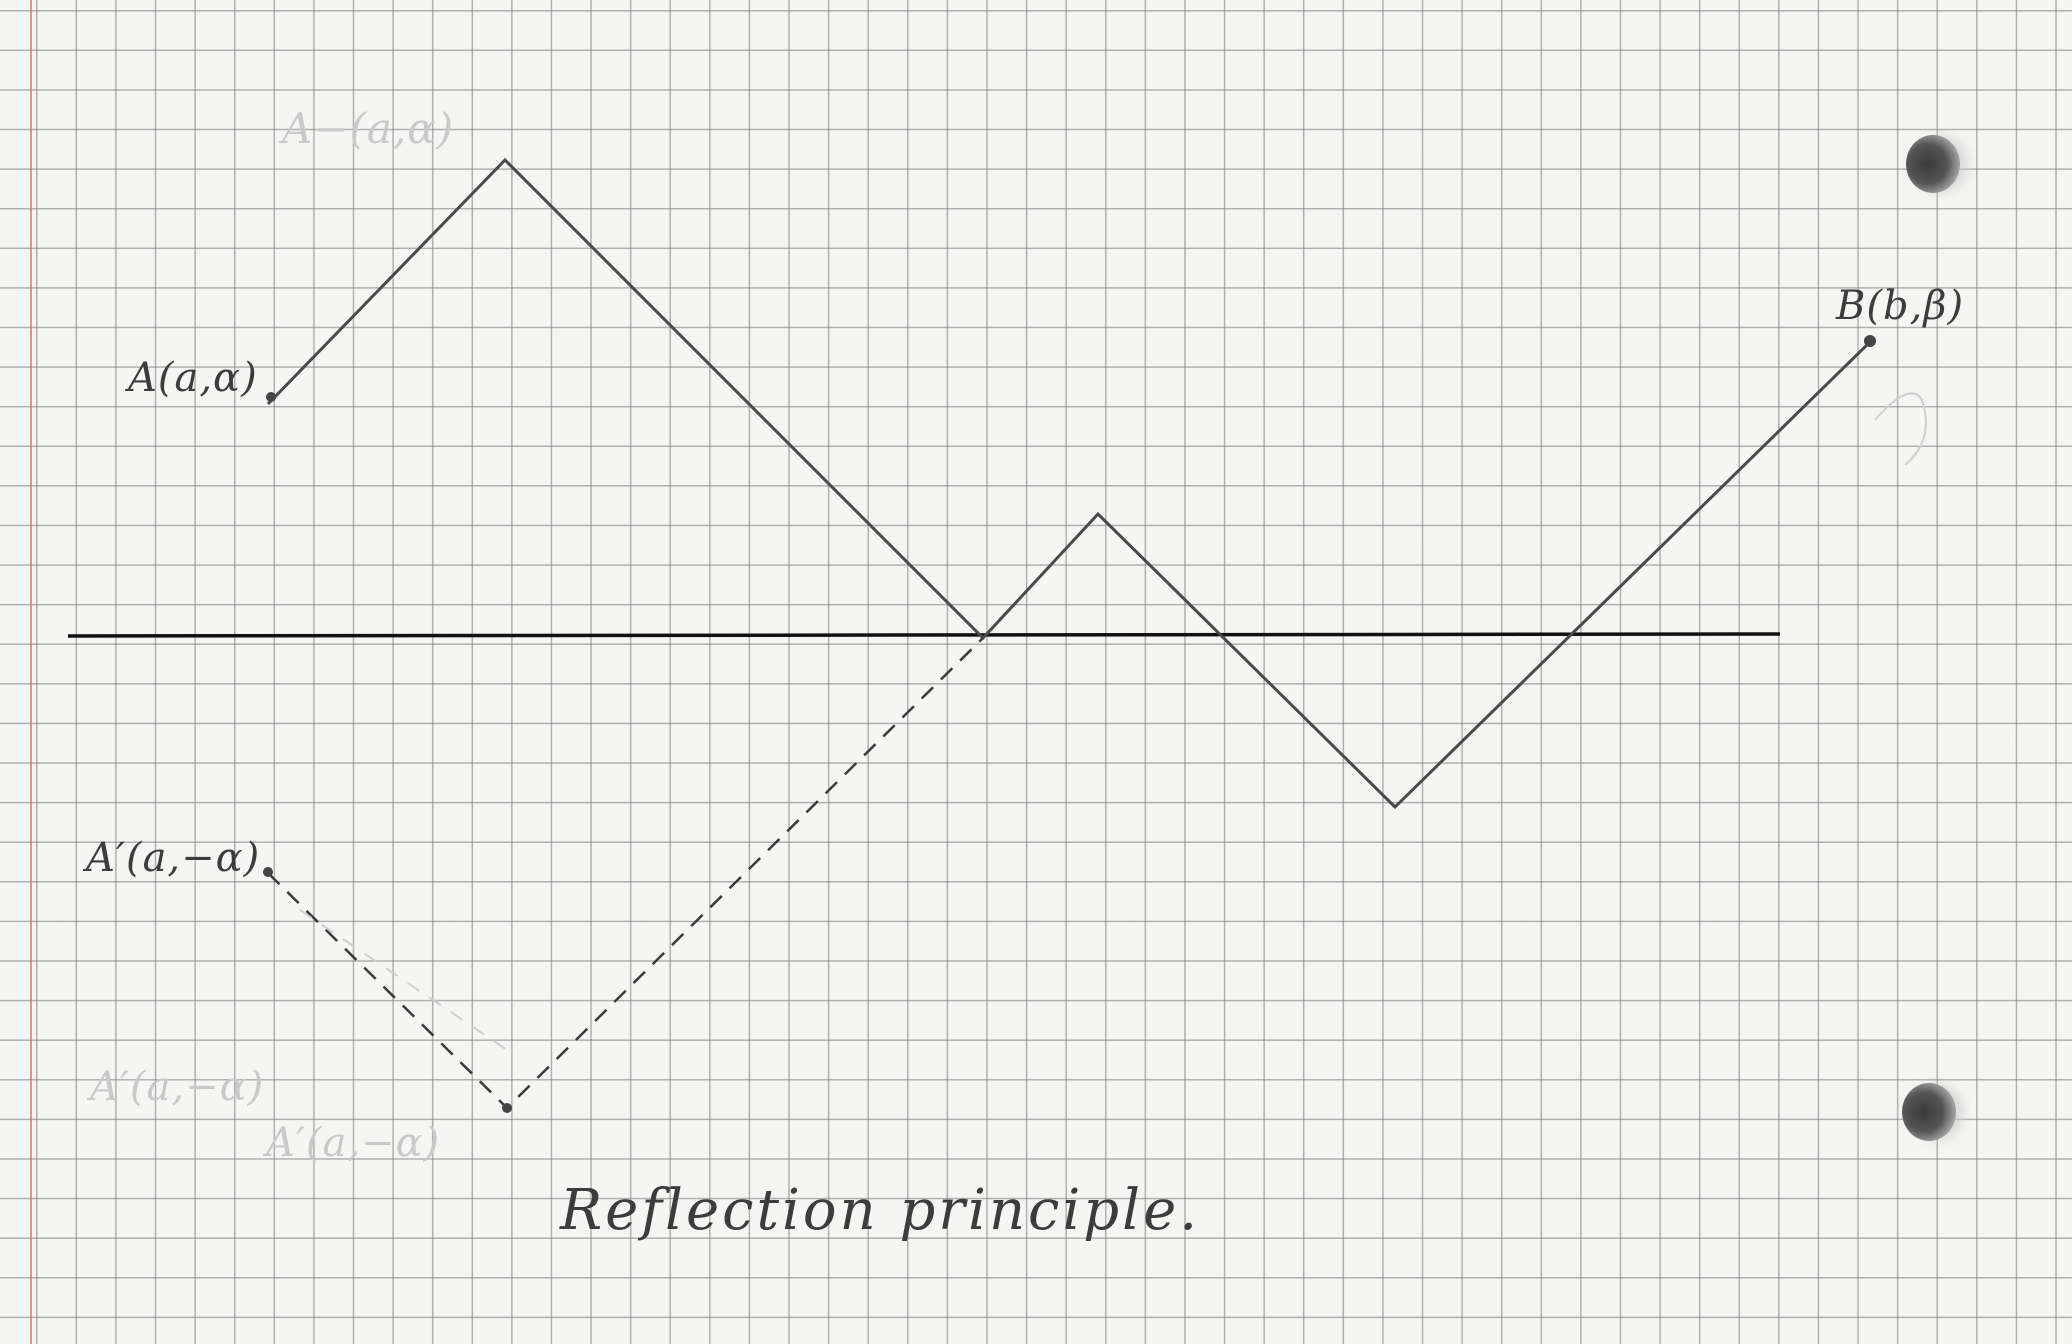 This screenshot has height=1344, width=2072. I want to click on point-b-dot, so click(1870, 341).